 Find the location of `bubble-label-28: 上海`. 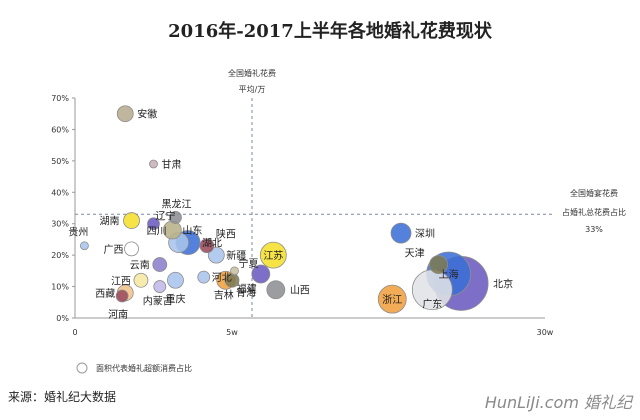

bubble-label-28: 上海 is located at coordinates (449, 274).